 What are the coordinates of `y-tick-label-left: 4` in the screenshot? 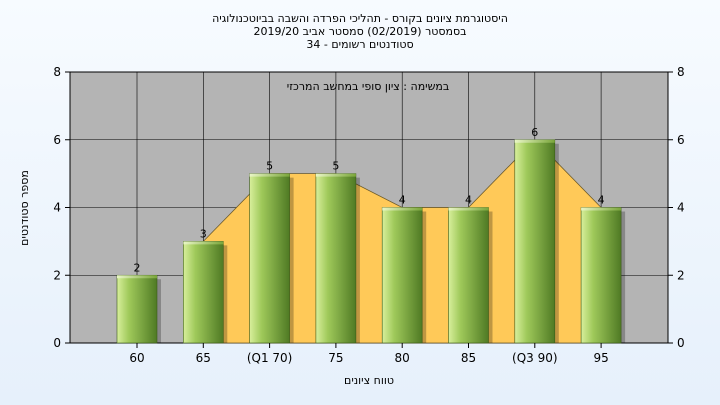 It's located at (57, 208).